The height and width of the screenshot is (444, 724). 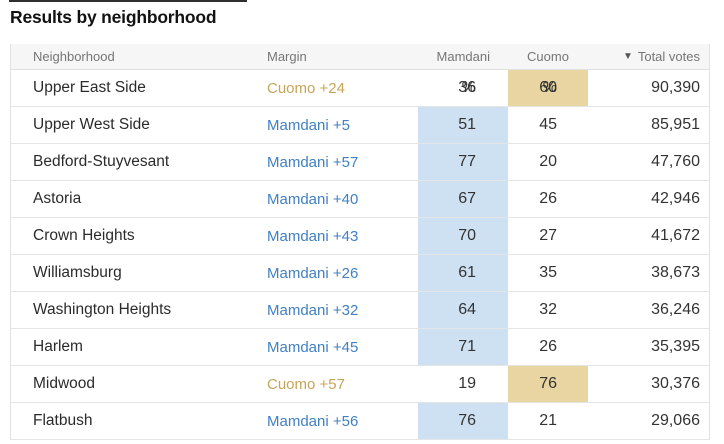 What do you see at coordinates (675, 235) in the screenshot?
I see `total-votes-cell: 41,672` at bounding box center [675, 235].